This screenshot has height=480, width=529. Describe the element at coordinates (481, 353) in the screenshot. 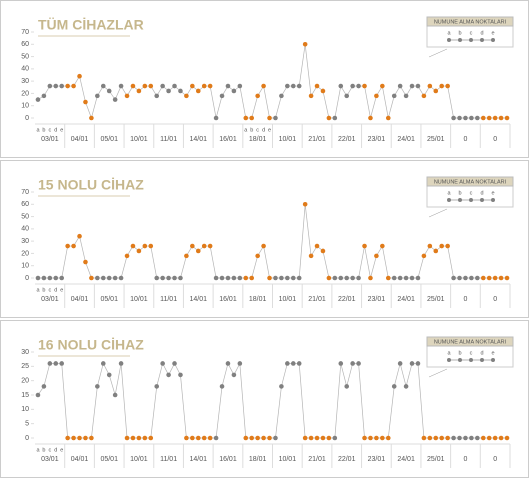

I see `legend-label: d` at that location.